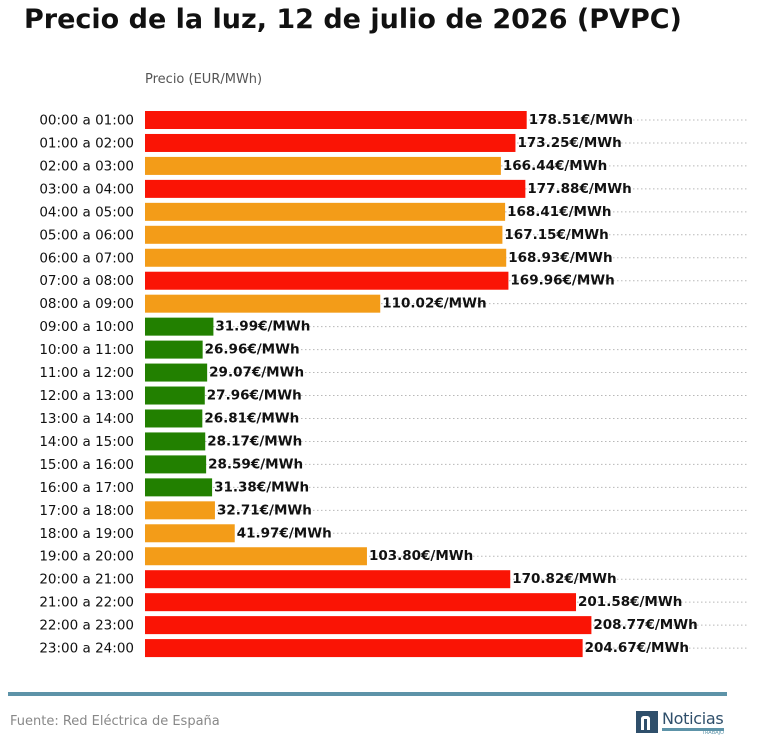 The width and height of the screenshot is (758, 755). What do you see at coordinates (555, 166) in the screenshot?
I see `data-label: 166.44€/MWh` at bounding box center [555, 166].